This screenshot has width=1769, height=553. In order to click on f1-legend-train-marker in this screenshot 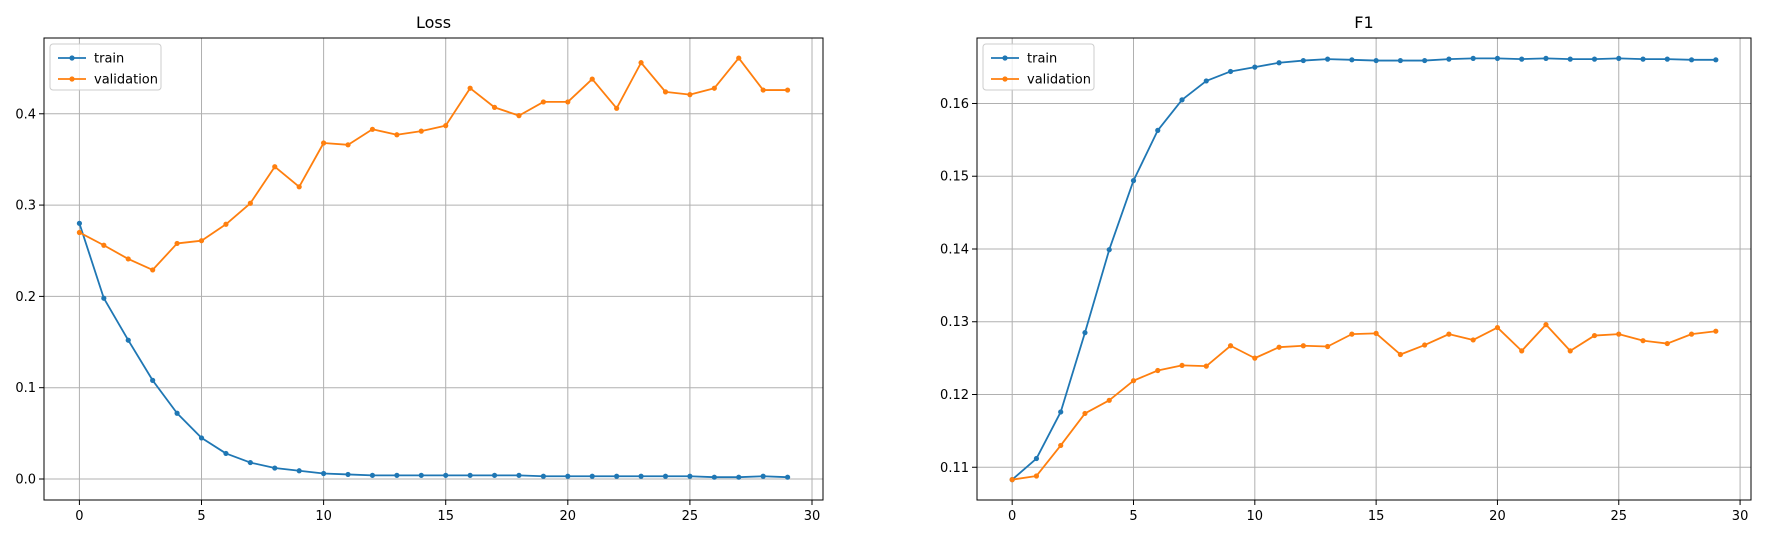, I will do `click(1005, 58)`.